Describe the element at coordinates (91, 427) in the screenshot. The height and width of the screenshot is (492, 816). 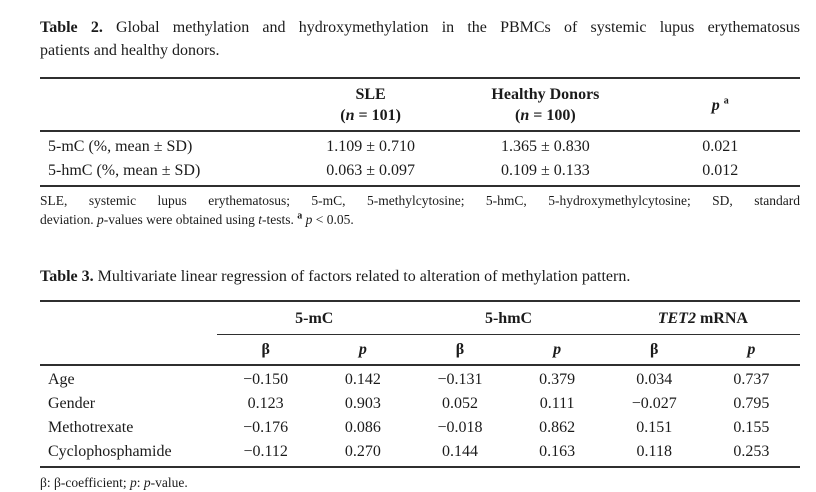
I see `row-label: Methotrexate` at that location.